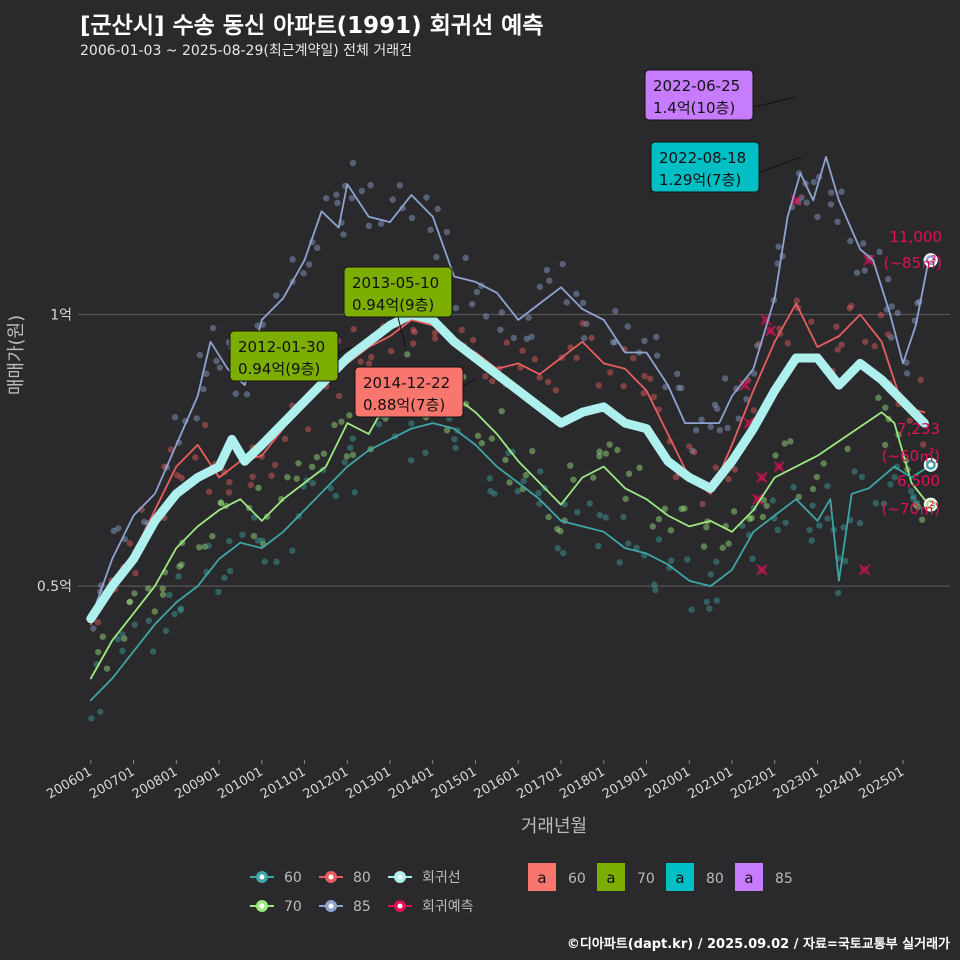 The height and width of the screenshot is (960, 960). I want to click on x-tick-label: 202001, so click(668, 783).